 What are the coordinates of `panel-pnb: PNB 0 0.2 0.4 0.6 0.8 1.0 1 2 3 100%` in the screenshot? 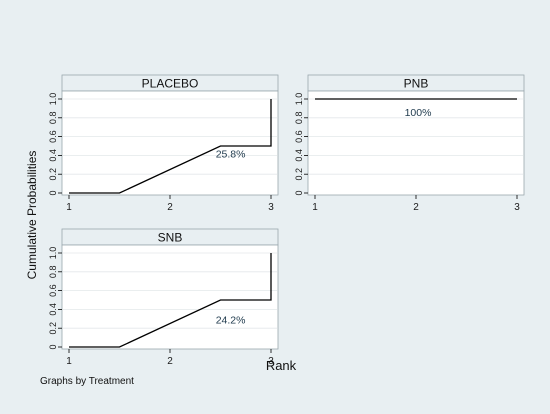 It's located at (409, 143).